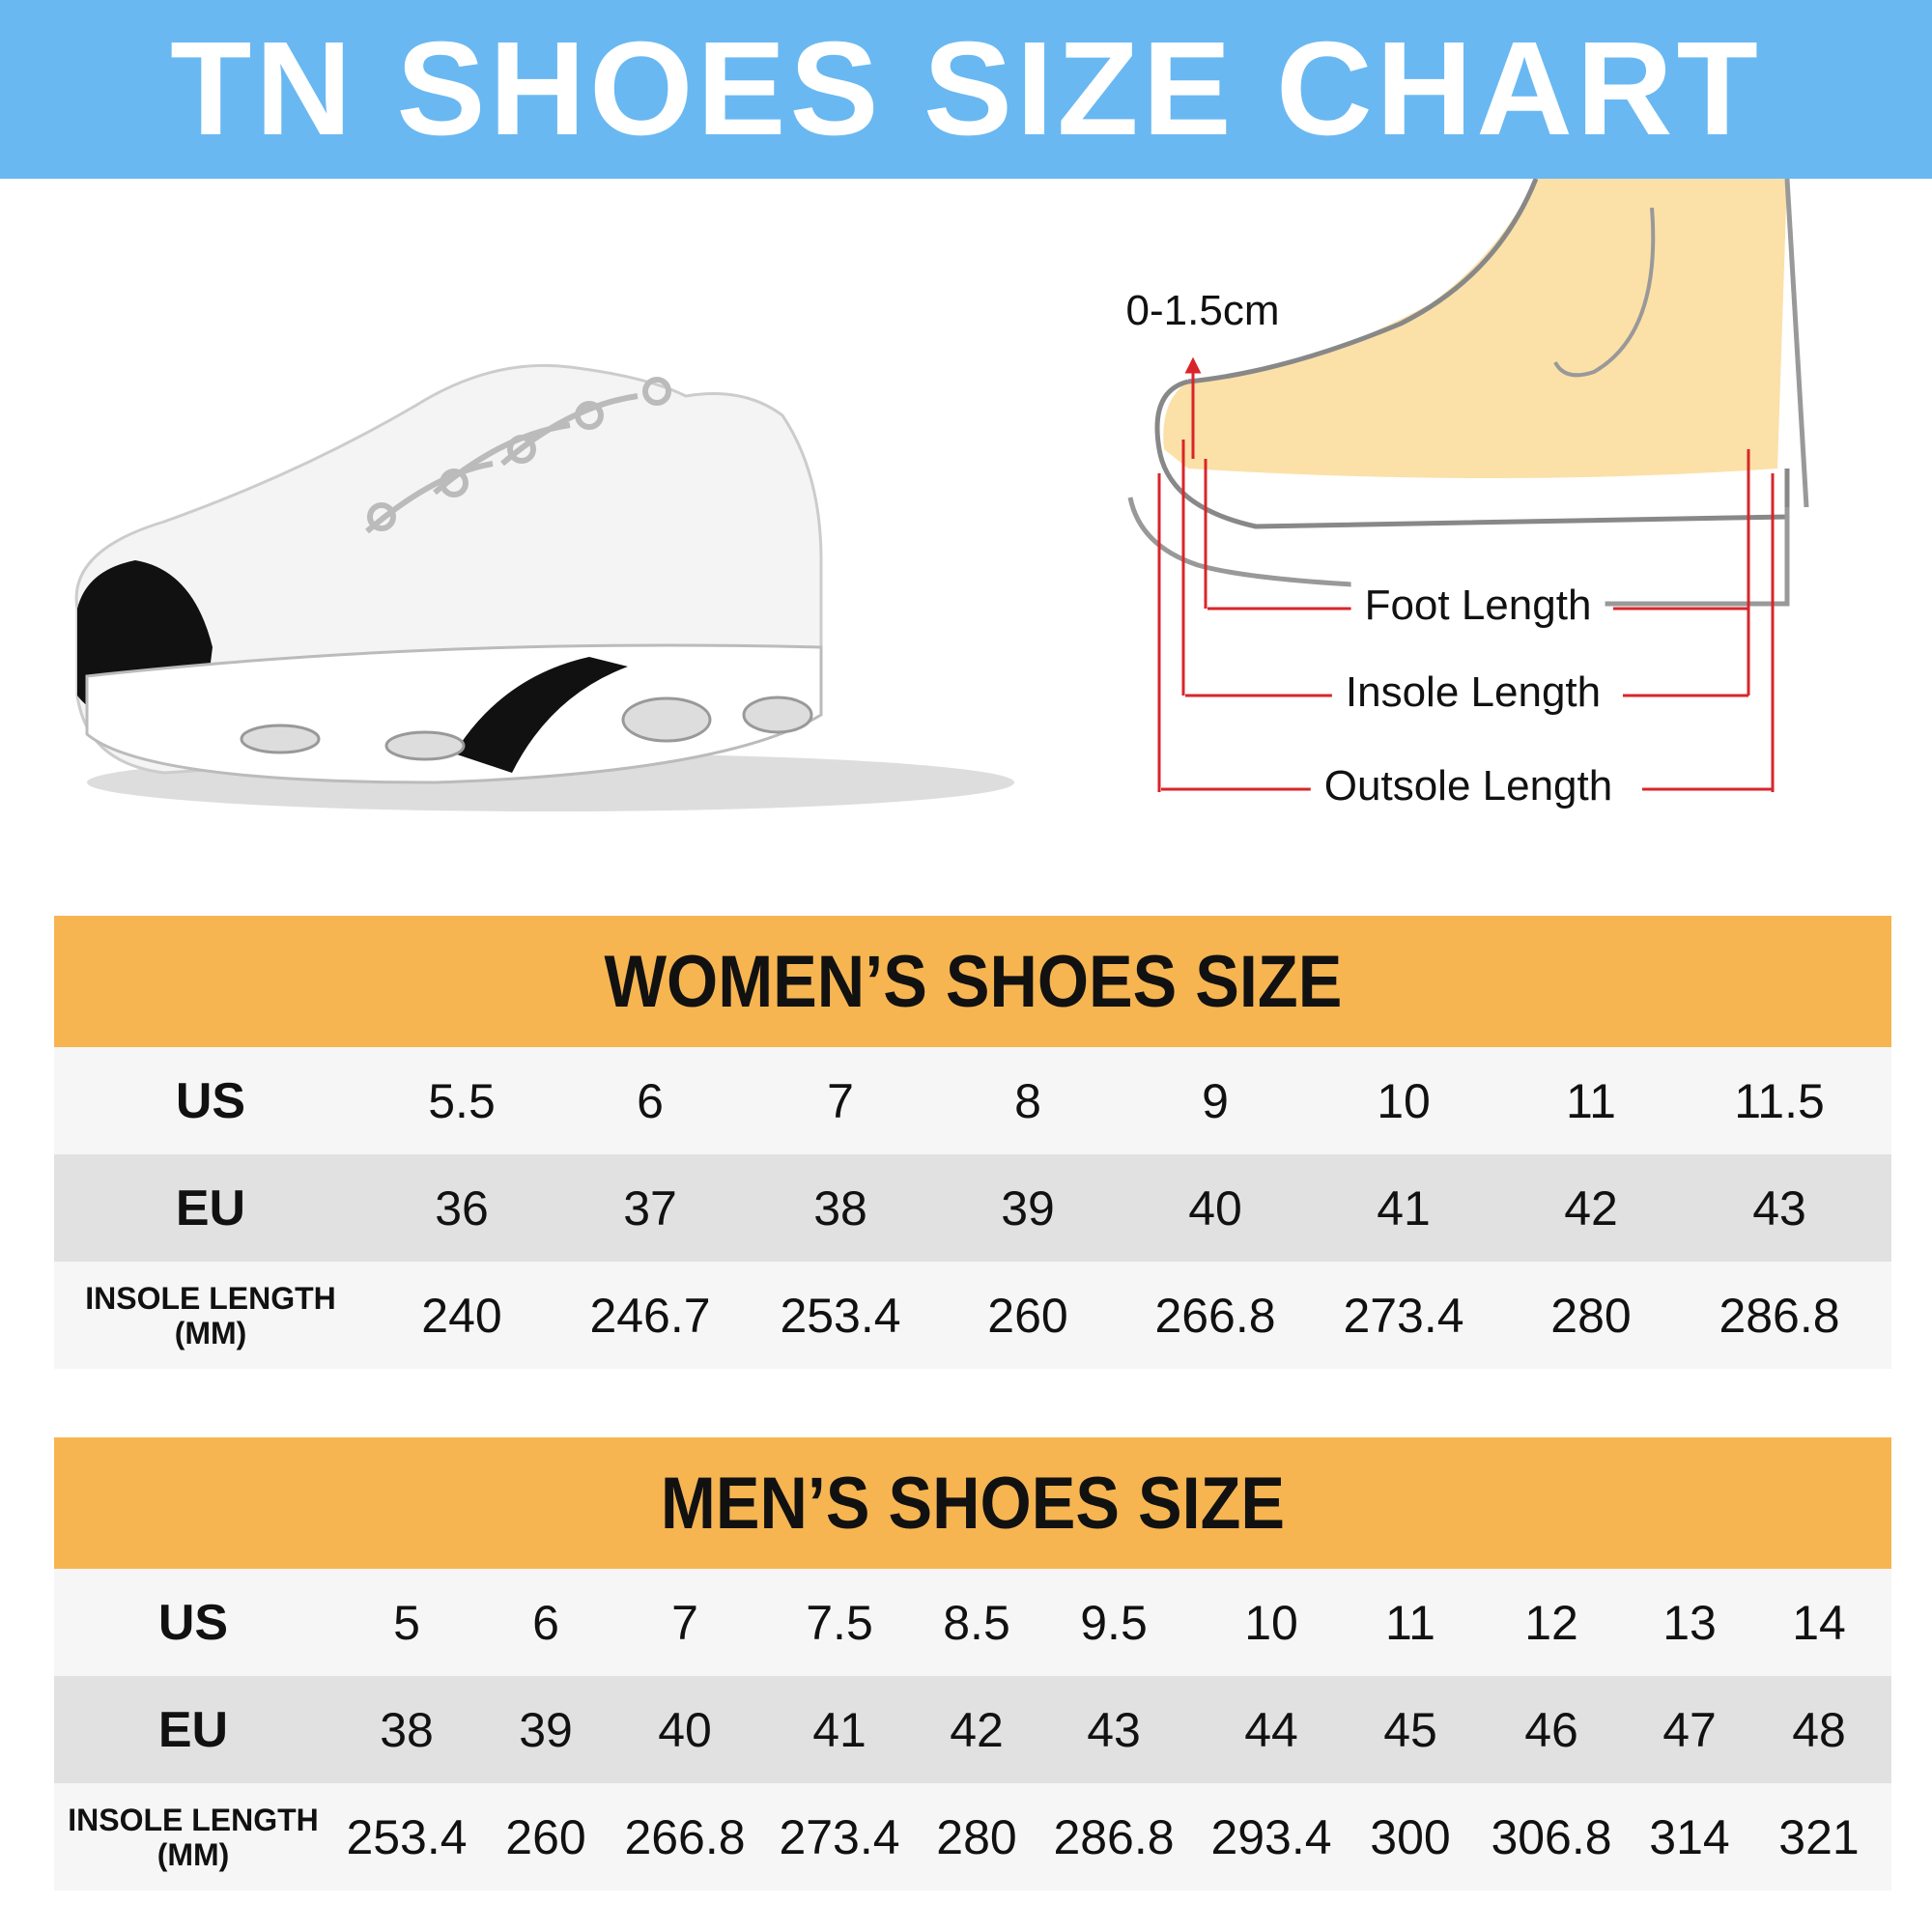 Image resolution: width=1932 pixels, height=1932 pixels. I want to click on insole-value-cell: 293.4, so click(1271, 1836).